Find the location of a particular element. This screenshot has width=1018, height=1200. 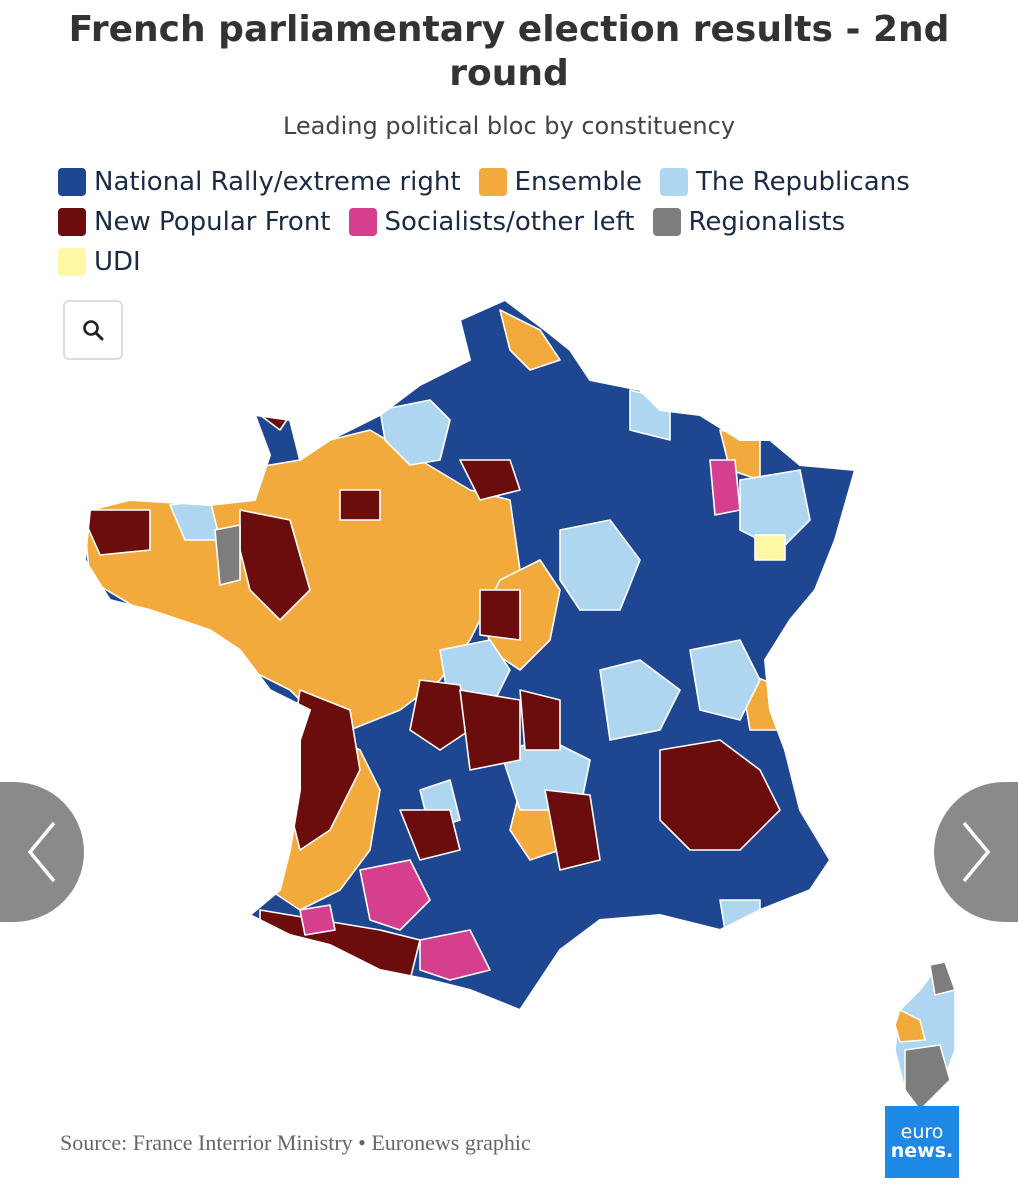

search-icon is located at coordinates (93, 330).